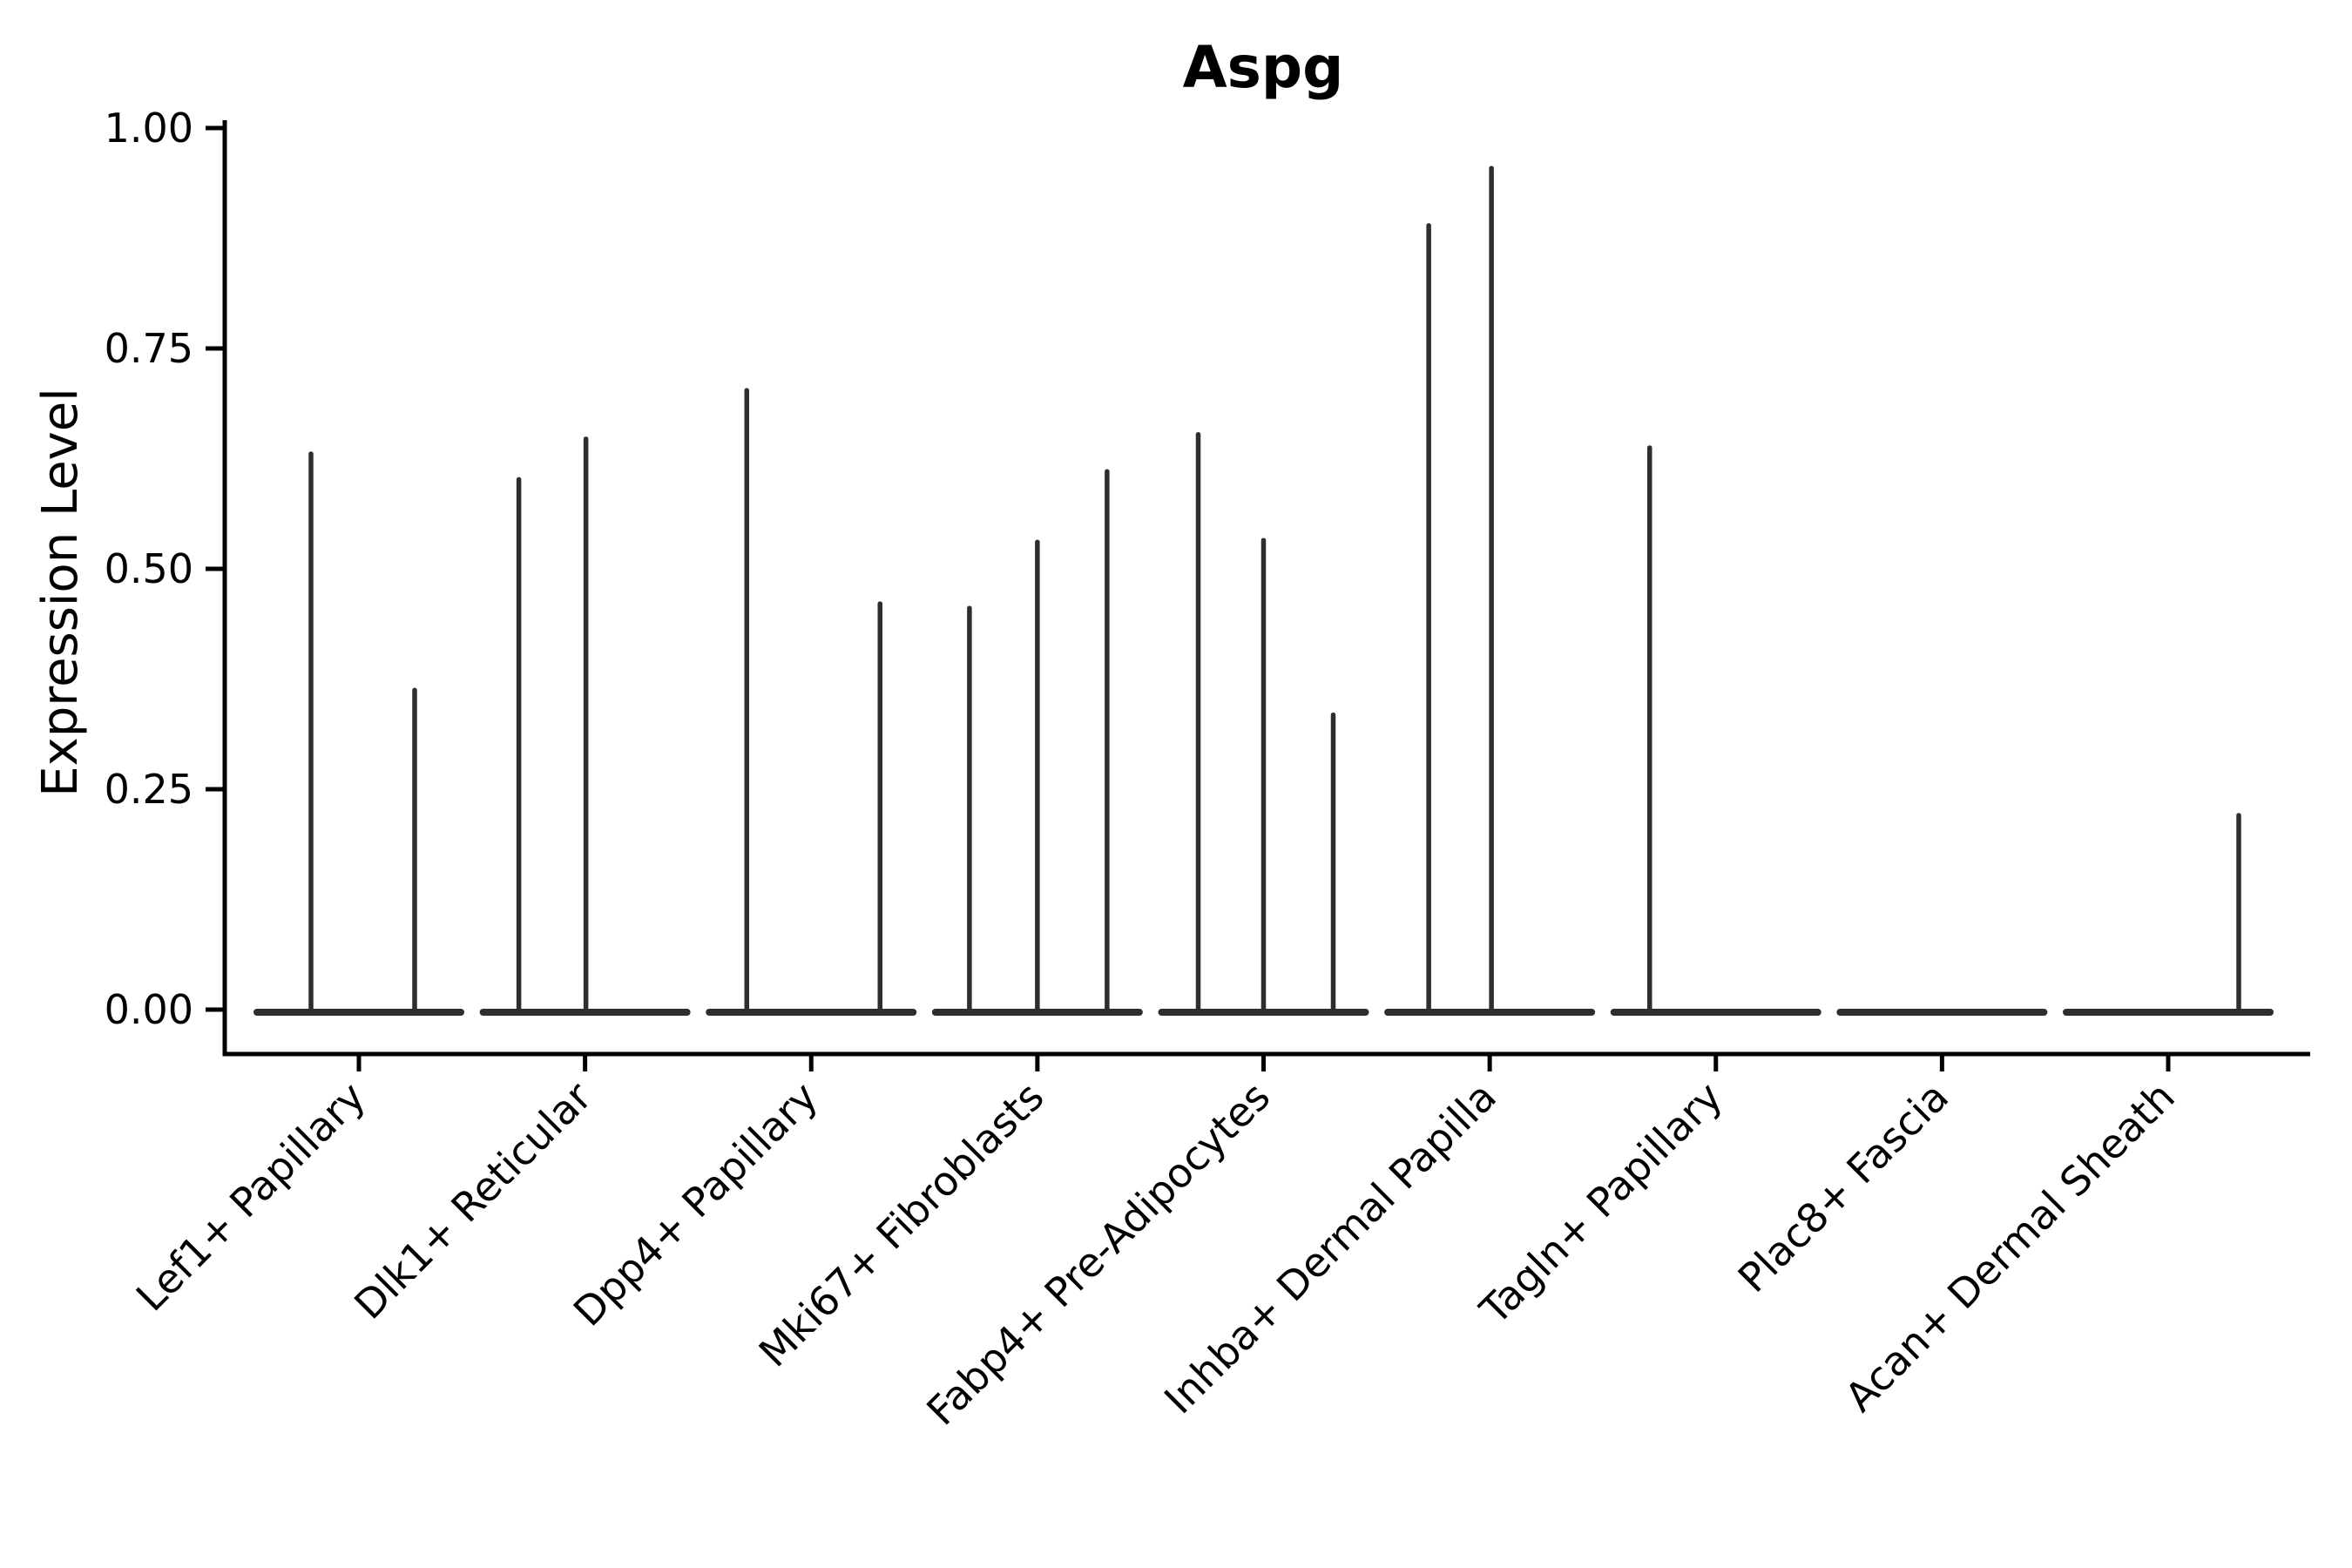 The width and height of the screenshot is (2352, 1568). What do you see at coordinates (61, 592) in the screenshot?
I see `y-axis-title: Expression Level` at bounding box center [61, 592].